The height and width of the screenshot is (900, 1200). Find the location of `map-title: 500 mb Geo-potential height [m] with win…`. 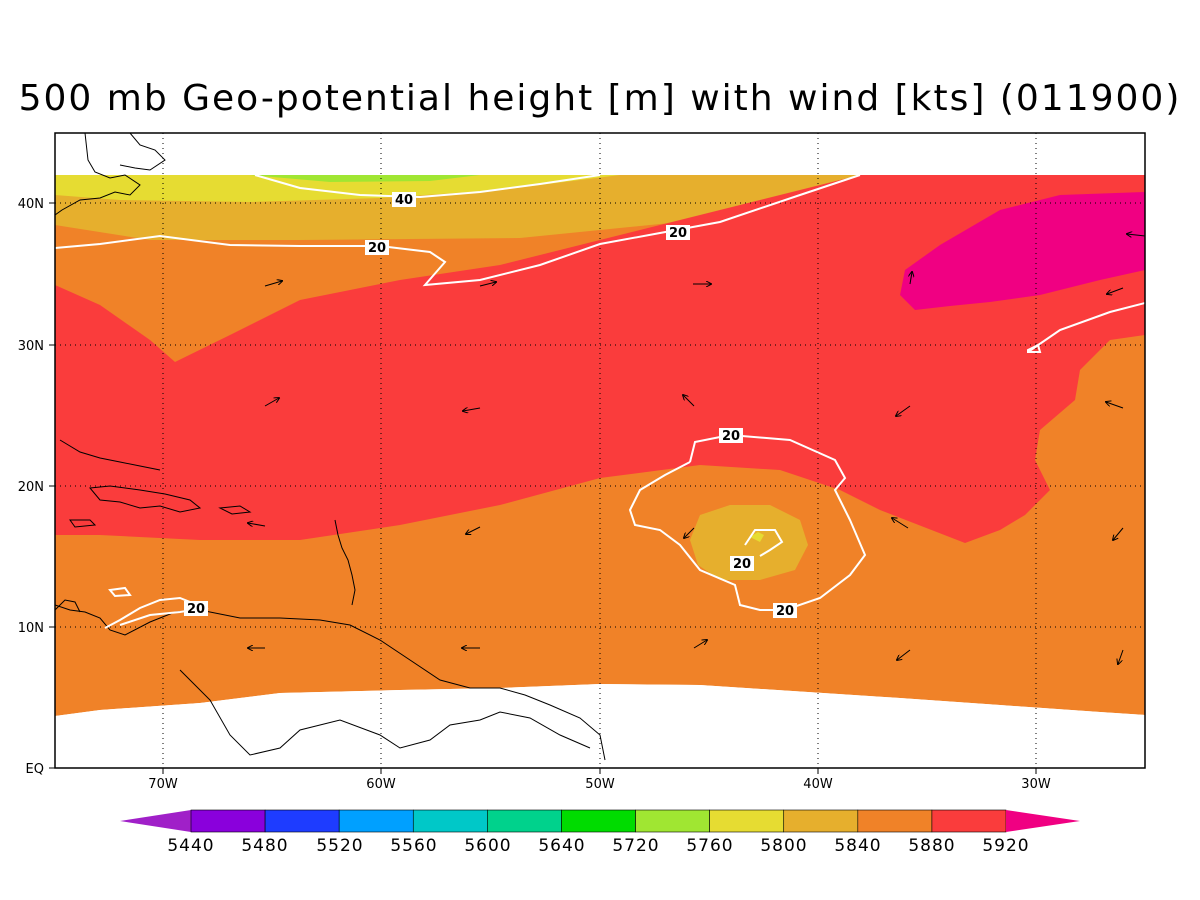

map-title: 500 mb Geo-potential height [m] with win… is located at coordinates (600, 98).